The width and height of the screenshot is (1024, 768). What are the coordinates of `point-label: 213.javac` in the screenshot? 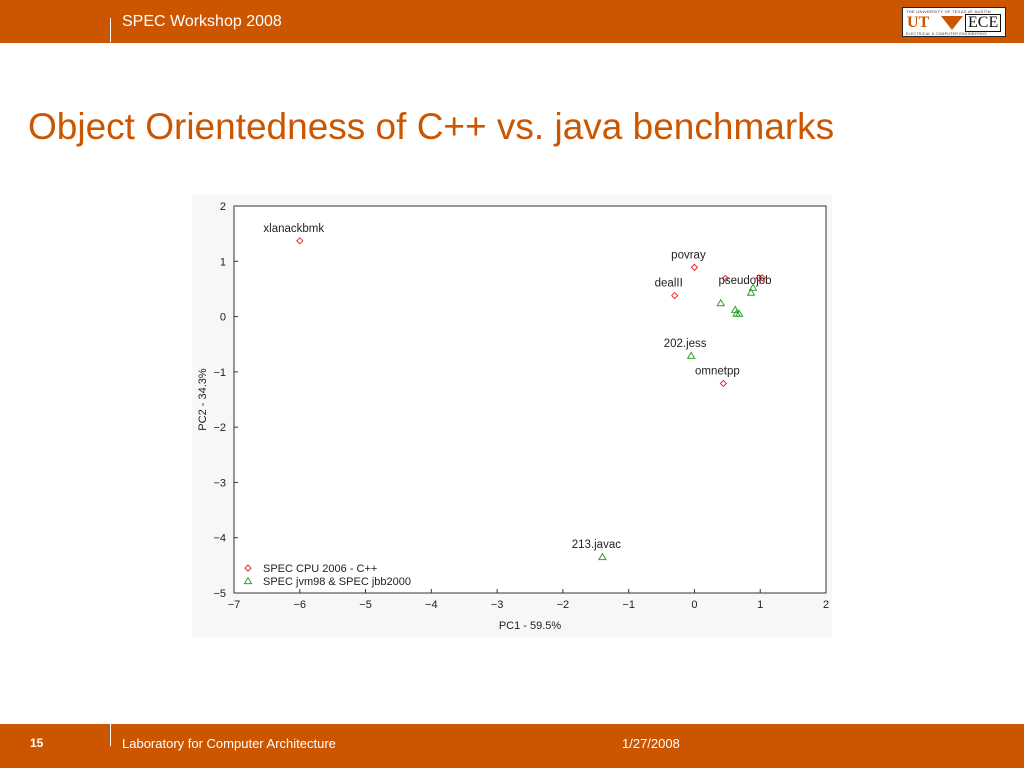 It's located at (596, 545).